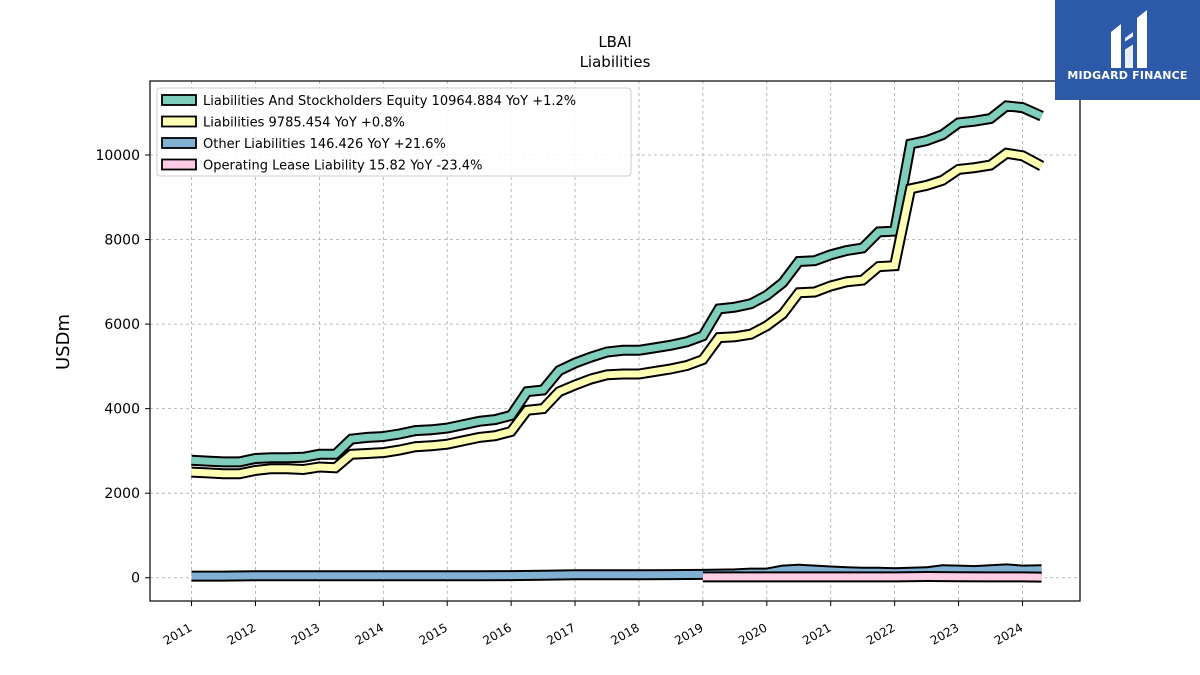 The height and width of the screenshot is (675, 1200). I want to click on x-tick-label: 2016, so click(497, 633).